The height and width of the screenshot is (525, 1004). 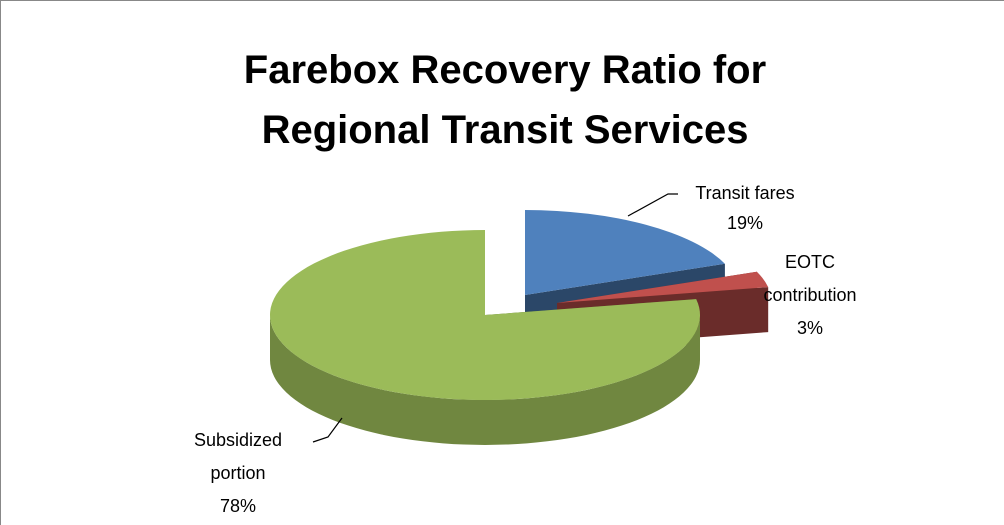 I want to click on data-label-name: Subsidized portion, so click(x=238, y=456).